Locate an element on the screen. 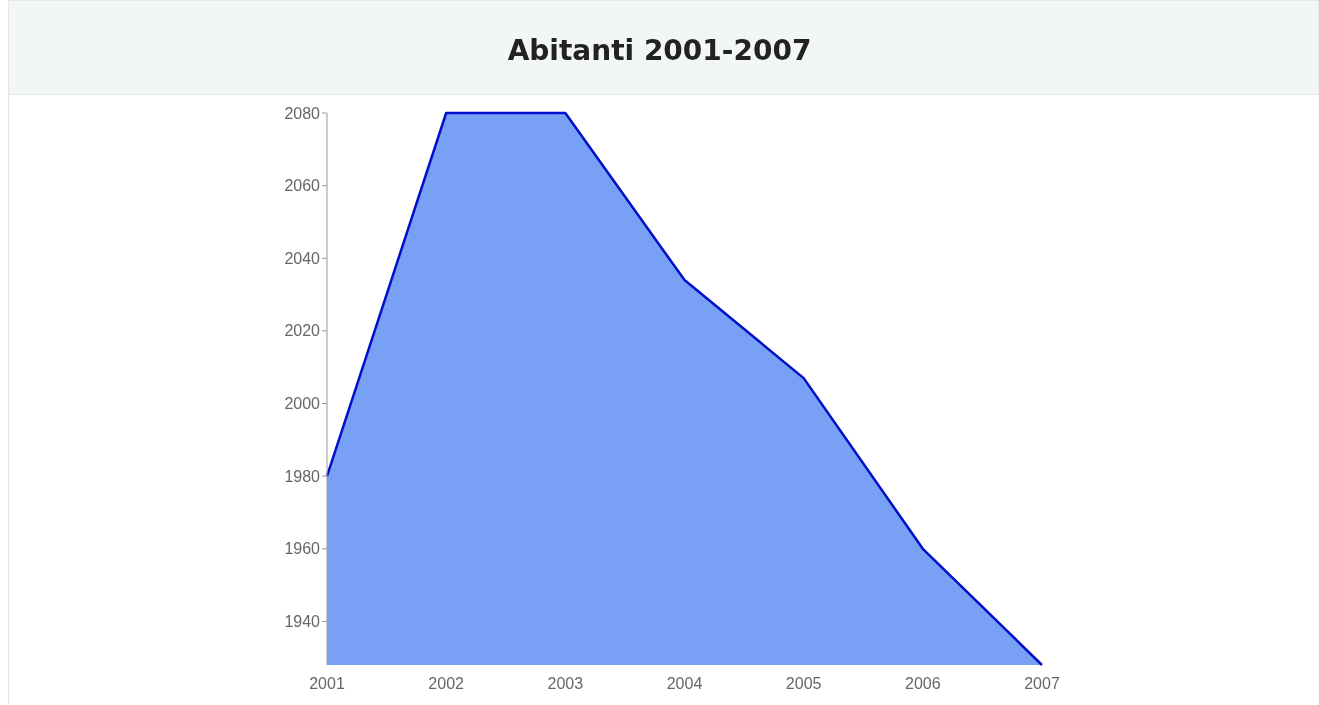  x-tick-label: 2001 is located at coordinates (327, 683).